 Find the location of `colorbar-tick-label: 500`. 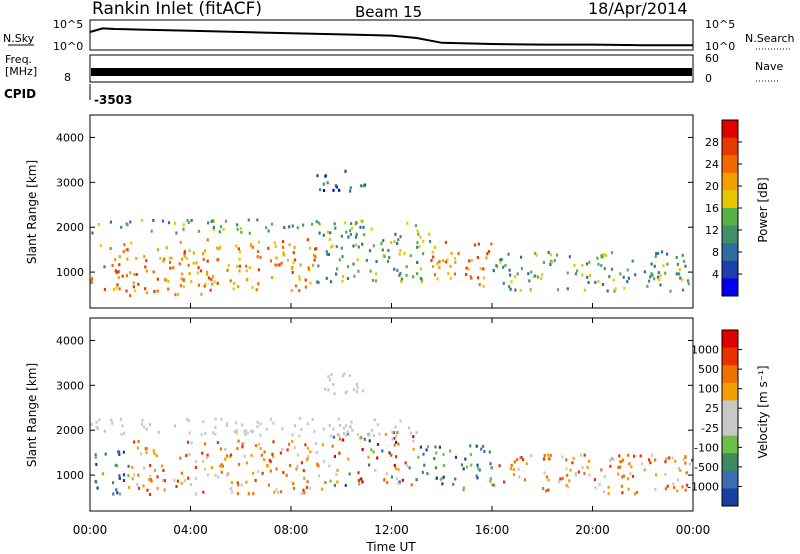

colorbar-tick-label: 500 is located at coordinates (708, 369).